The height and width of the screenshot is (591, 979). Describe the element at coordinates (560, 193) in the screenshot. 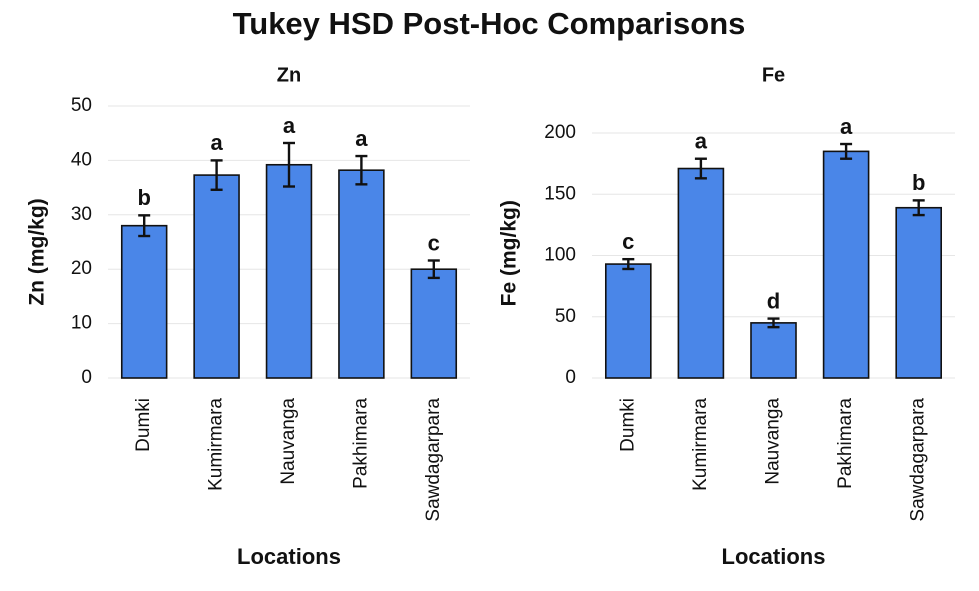

I see `y-tick-label: 150` at that location.